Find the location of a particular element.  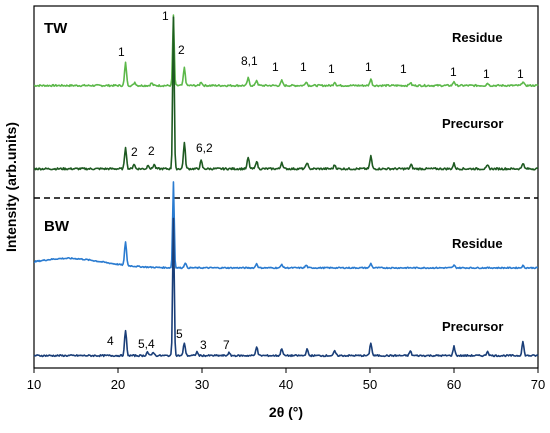

trace-label-bw-precursor: Precursor is located at coordinates (472, 326).